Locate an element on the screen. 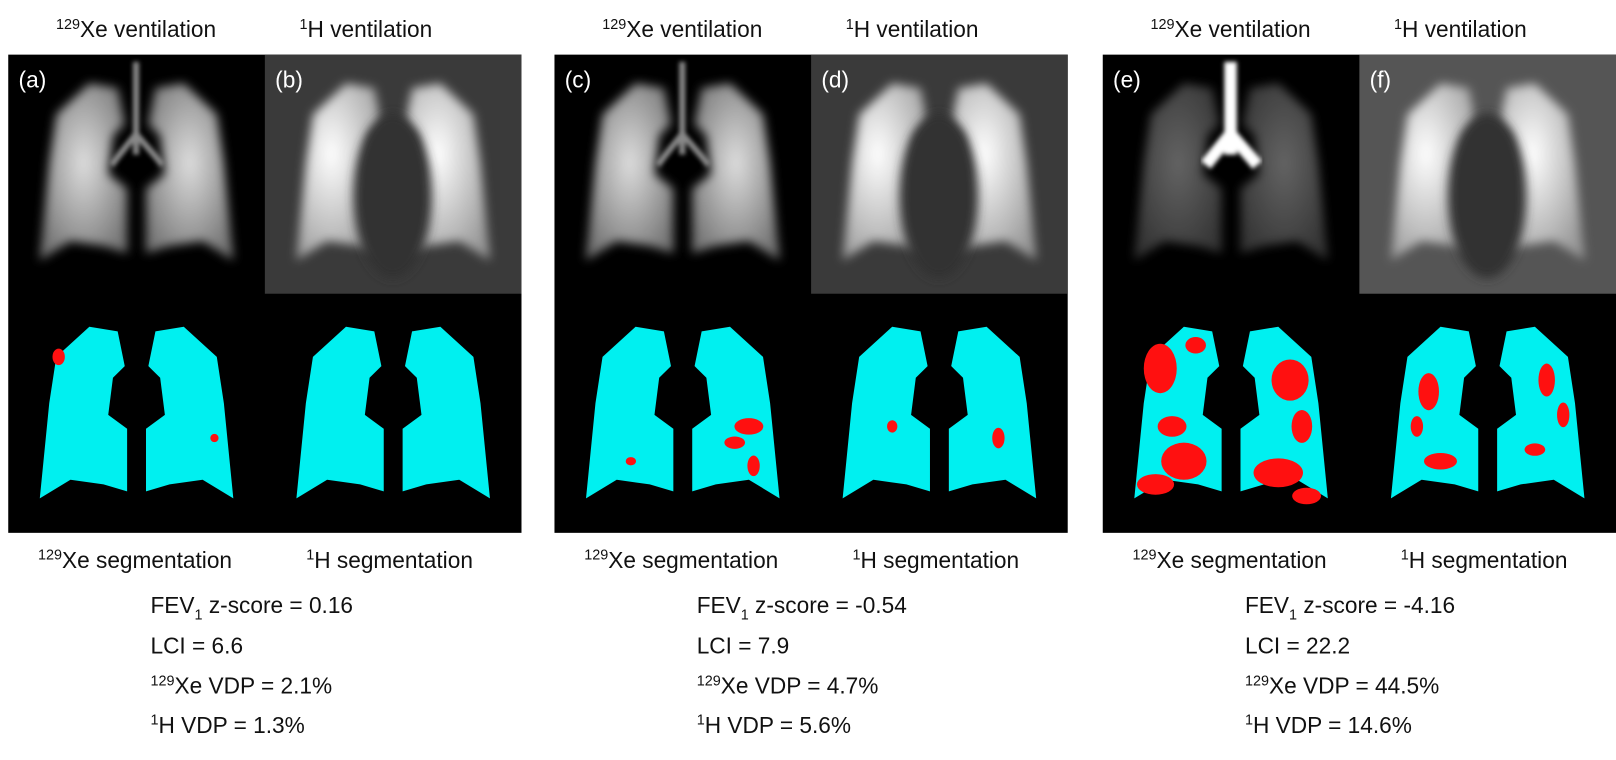 This screenshot has height=760, width=1616. panel-letter: (c) is located at coordinates (578, 80).